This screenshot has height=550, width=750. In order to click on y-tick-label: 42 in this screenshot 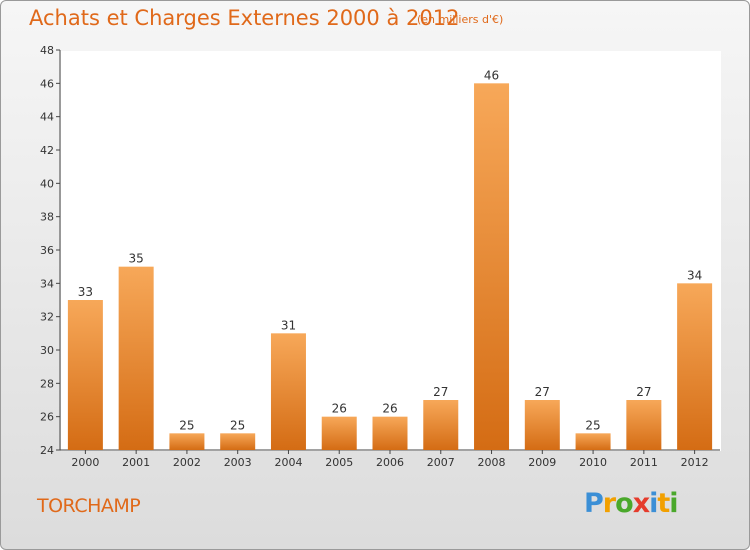, I will do `click(47, 150)`.